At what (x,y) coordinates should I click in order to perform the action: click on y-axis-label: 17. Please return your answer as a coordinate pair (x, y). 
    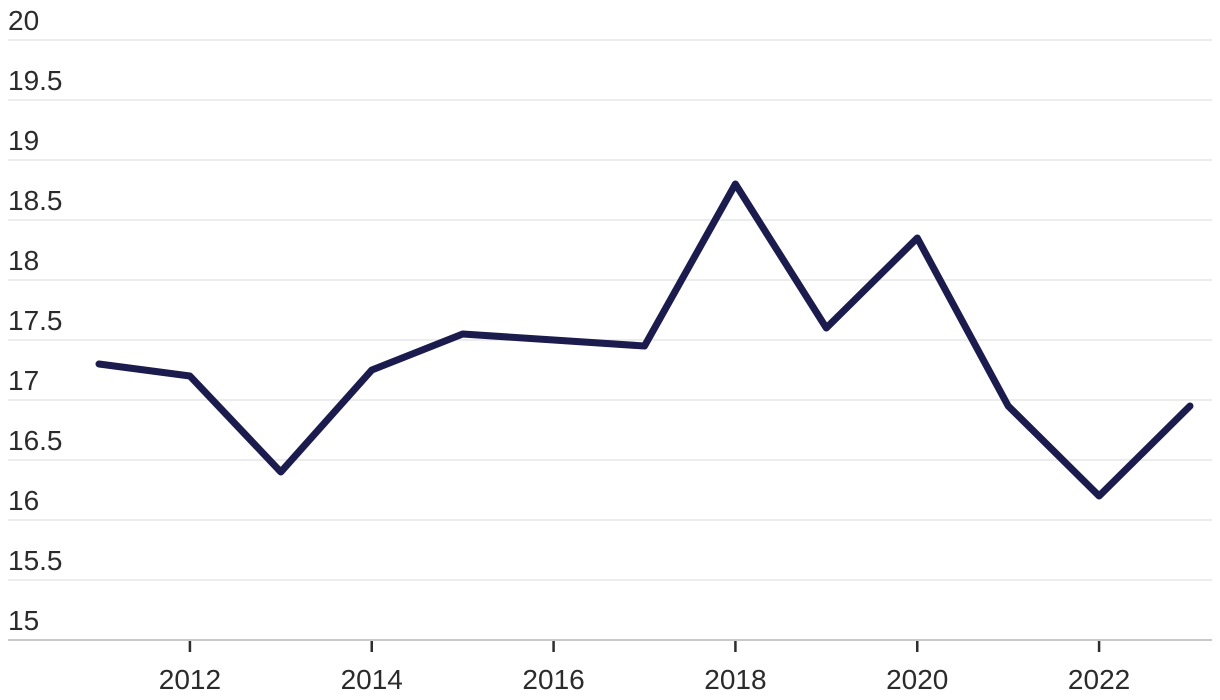
    Looking at the image, I should click on (23, 380).